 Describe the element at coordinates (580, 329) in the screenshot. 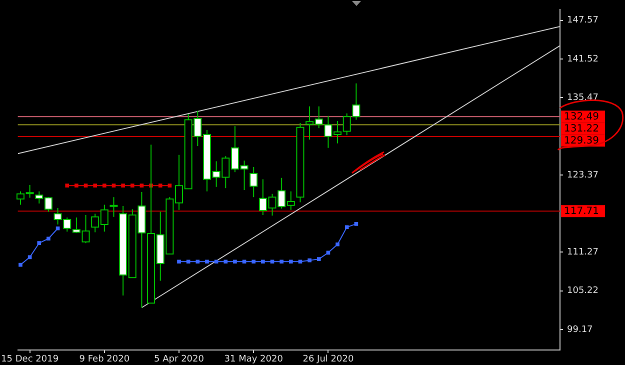

I see `y-tick-label: 99.17` at that location.